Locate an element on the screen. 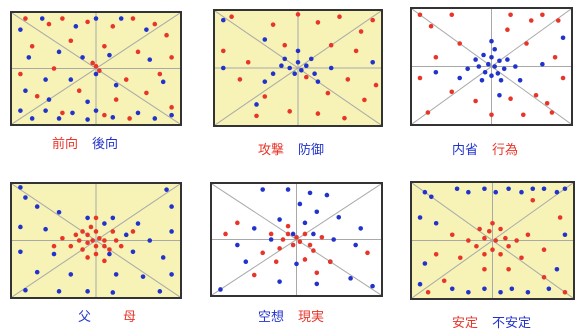 Image resolution: width=585 pixels, height=331 pixels. caption-4-label-a: 父 is located at coordinates (85, 317).